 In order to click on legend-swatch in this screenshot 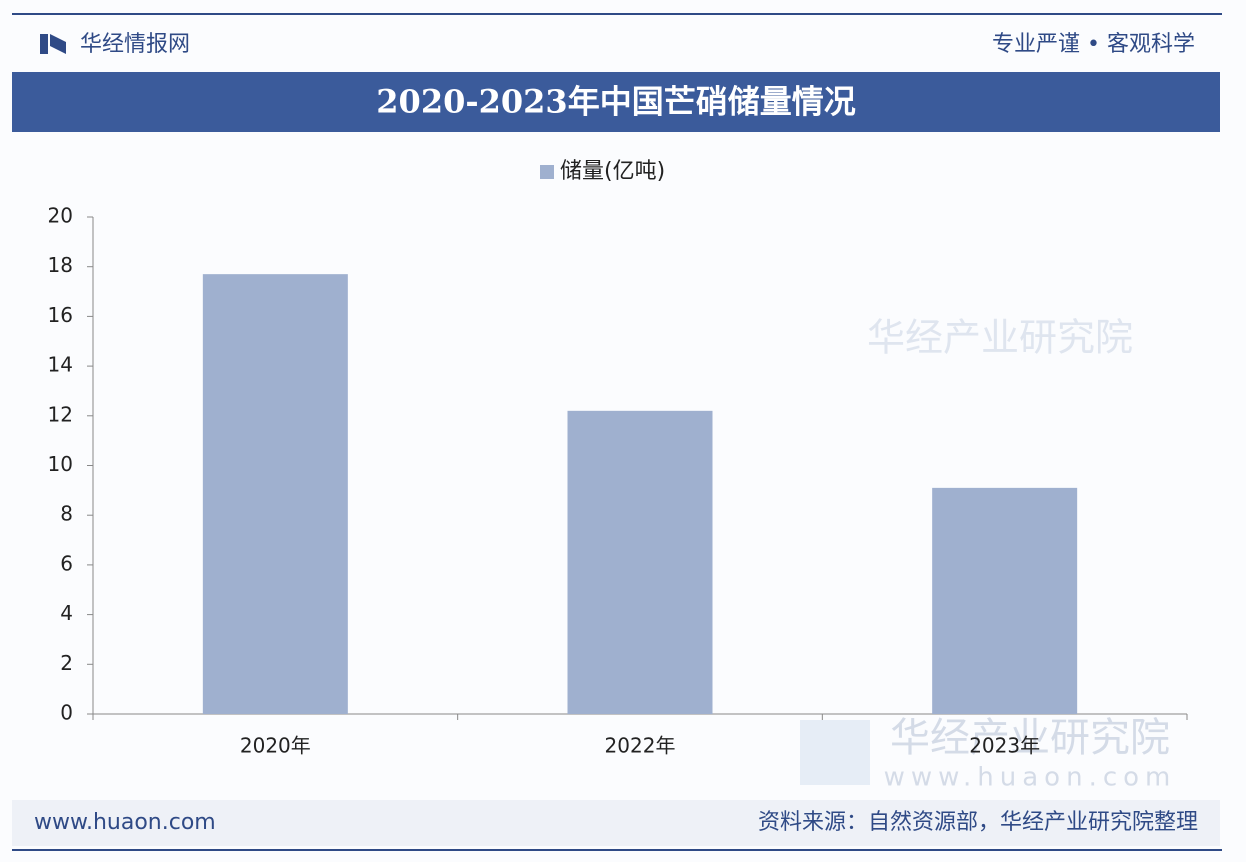, I will do `click(547, 172)`.